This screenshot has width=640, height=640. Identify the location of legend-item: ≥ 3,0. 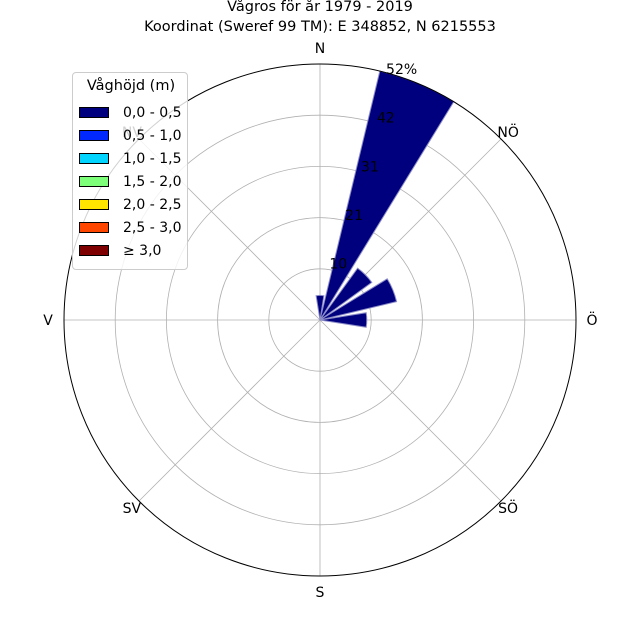
(133, 251).